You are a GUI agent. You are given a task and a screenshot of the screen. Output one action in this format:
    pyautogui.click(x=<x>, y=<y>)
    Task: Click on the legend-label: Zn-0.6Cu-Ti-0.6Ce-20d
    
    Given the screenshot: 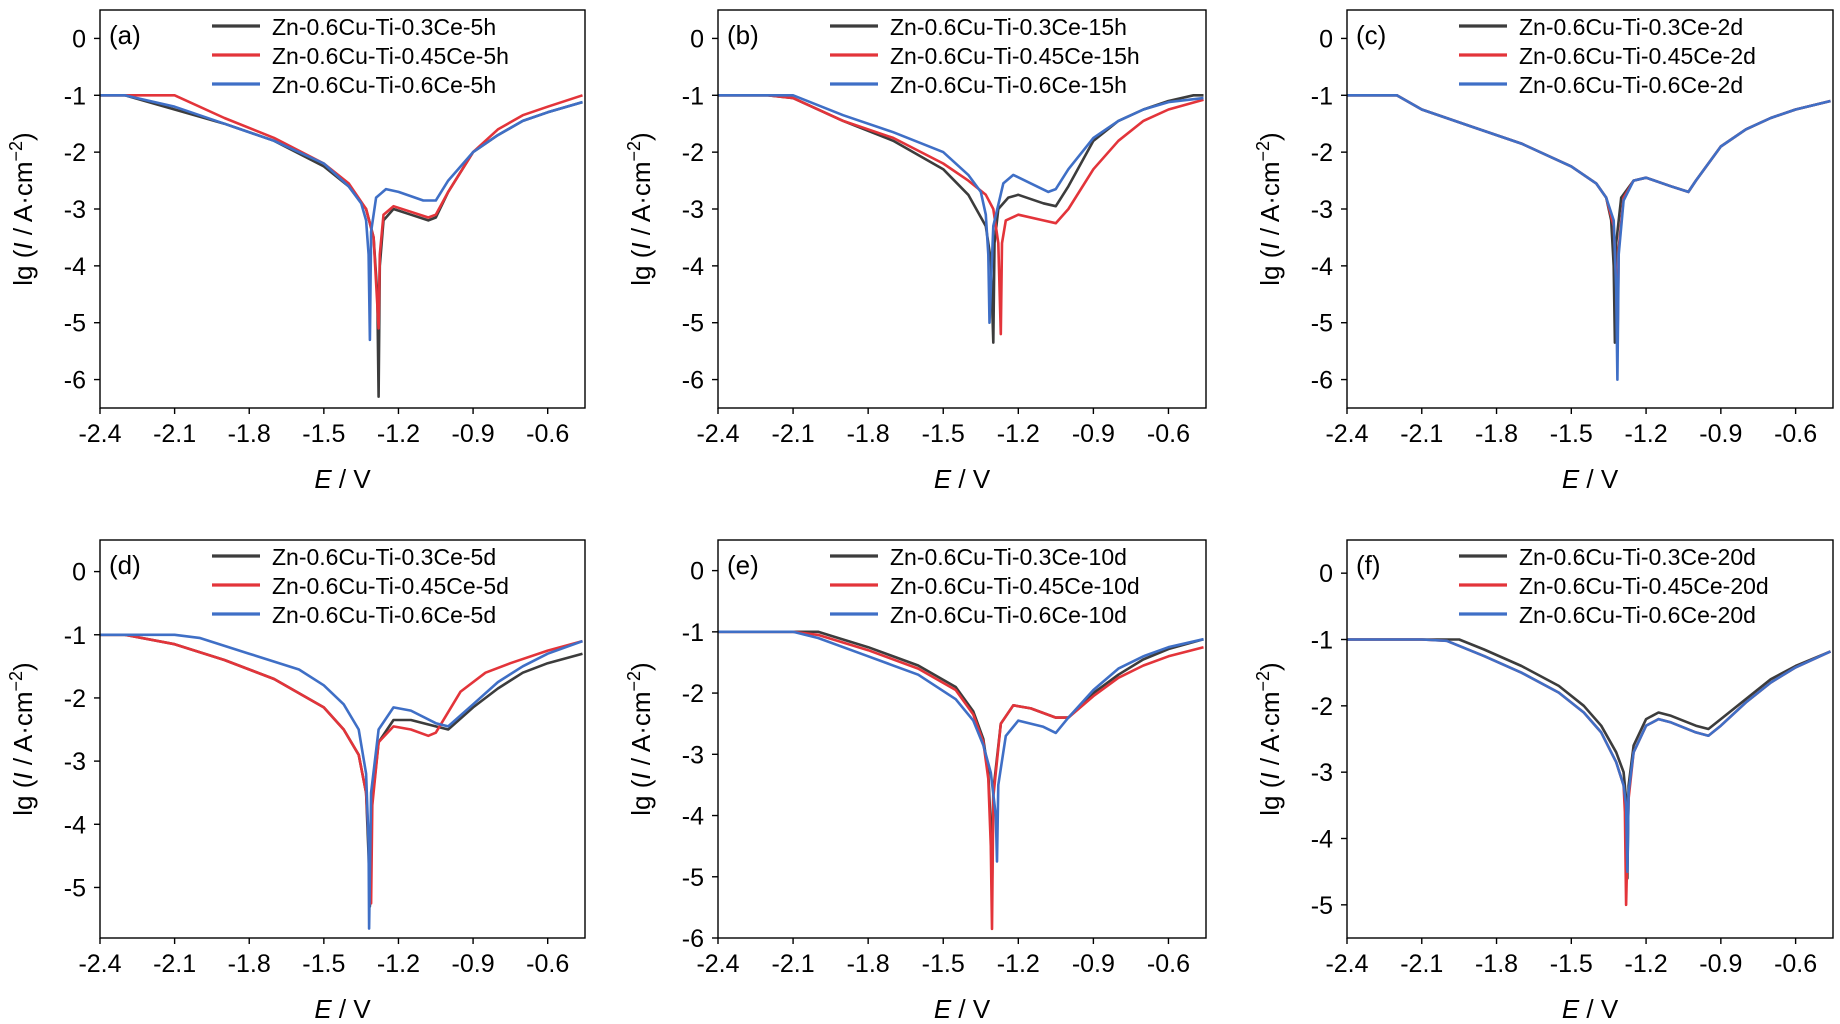 What is the action you would take?
    pyautogui.click(x=1637, y=615)
    